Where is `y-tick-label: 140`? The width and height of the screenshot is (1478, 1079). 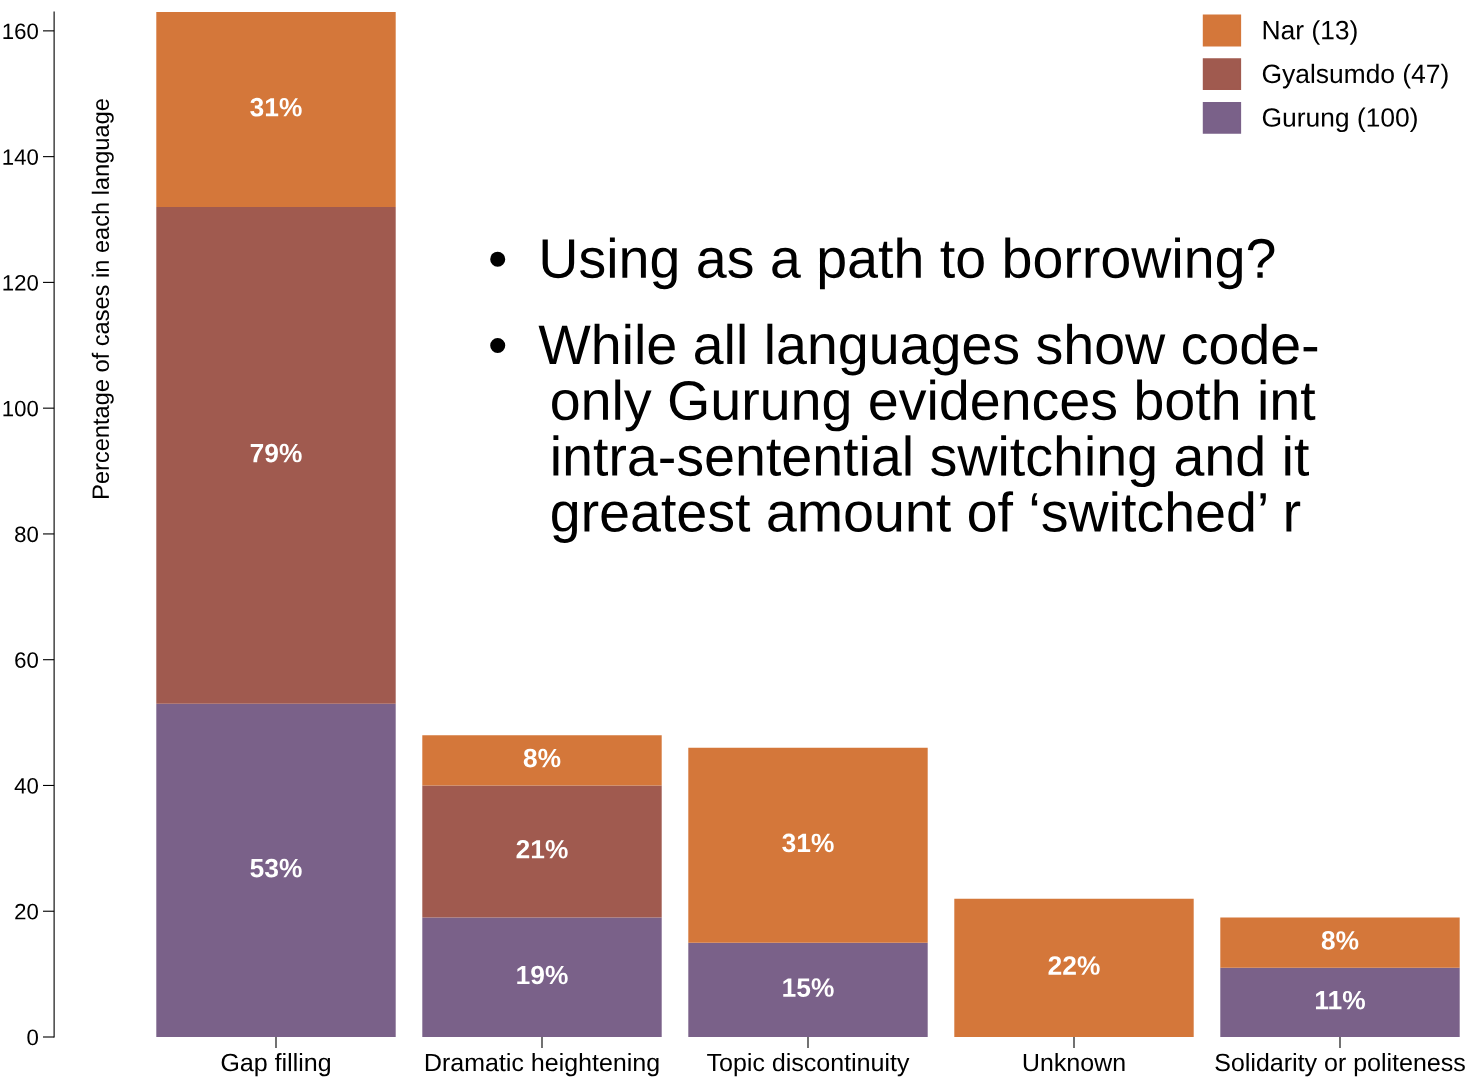
y-tick-label: 140 is located at coordinates (20, 157).